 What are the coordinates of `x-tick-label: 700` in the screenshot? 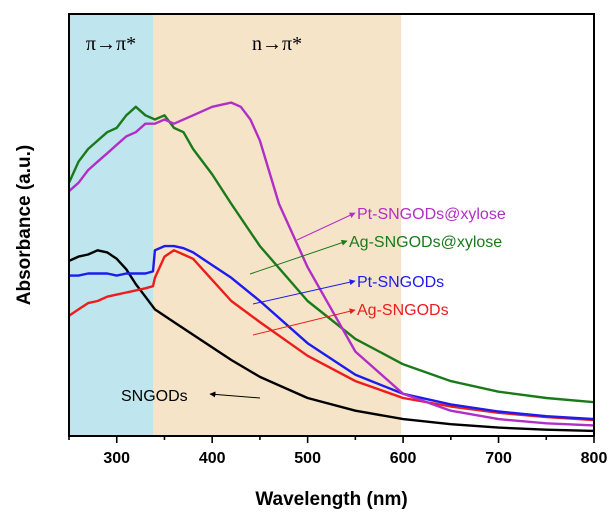 It's located at (498, 458).